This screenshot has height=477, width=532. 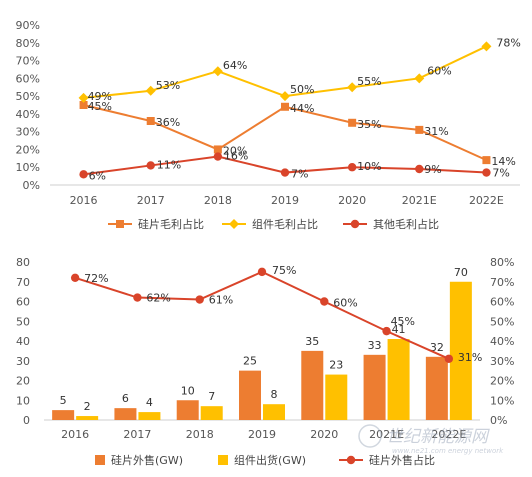 What do you see at coordinates (461, 272) in the screenshot?
I see `bar-label: 70` at bounding box center [461, 272].